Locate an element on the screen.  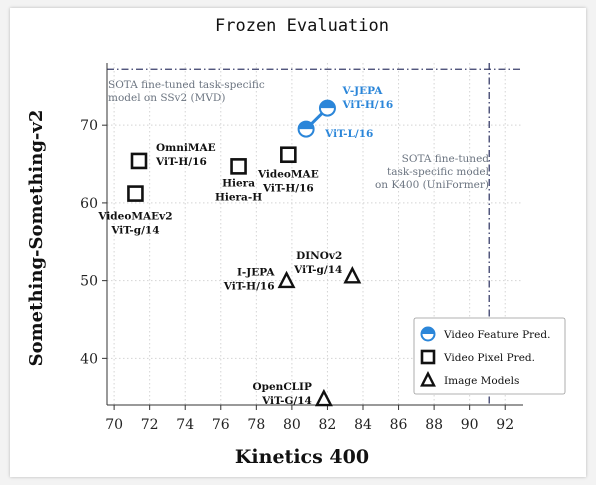
sota-k400-annotation: SOTA fine-tuned is located at coordinates (446, 159).